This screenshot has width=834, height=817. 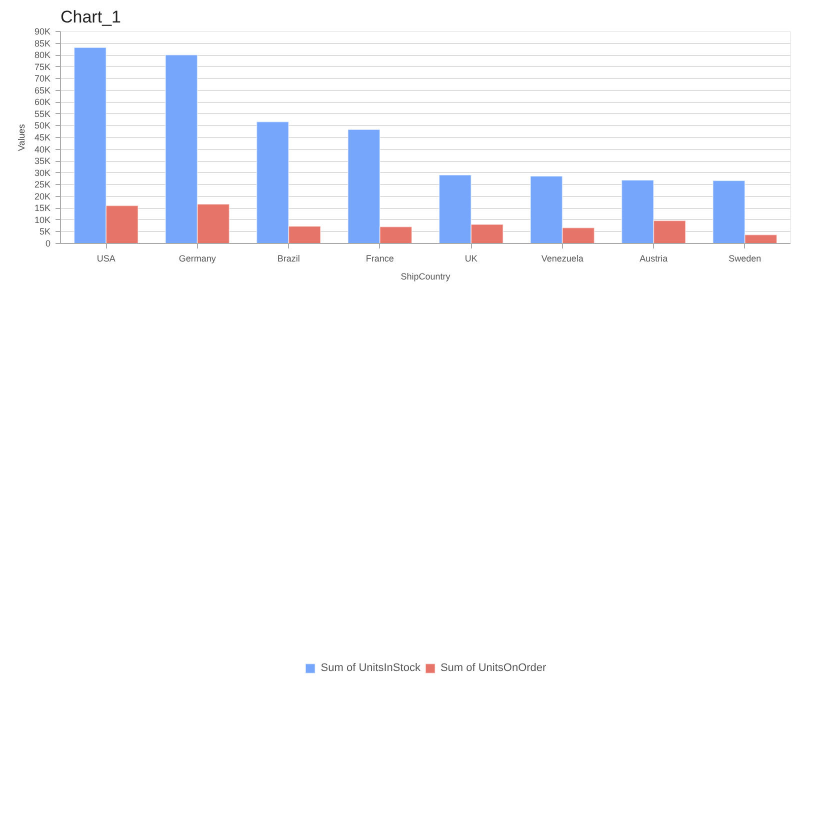 What do you see at coordinates (42, 55) in the screenshot?
I see `y-tick-label: 80K` at bounding box center [42, 55].